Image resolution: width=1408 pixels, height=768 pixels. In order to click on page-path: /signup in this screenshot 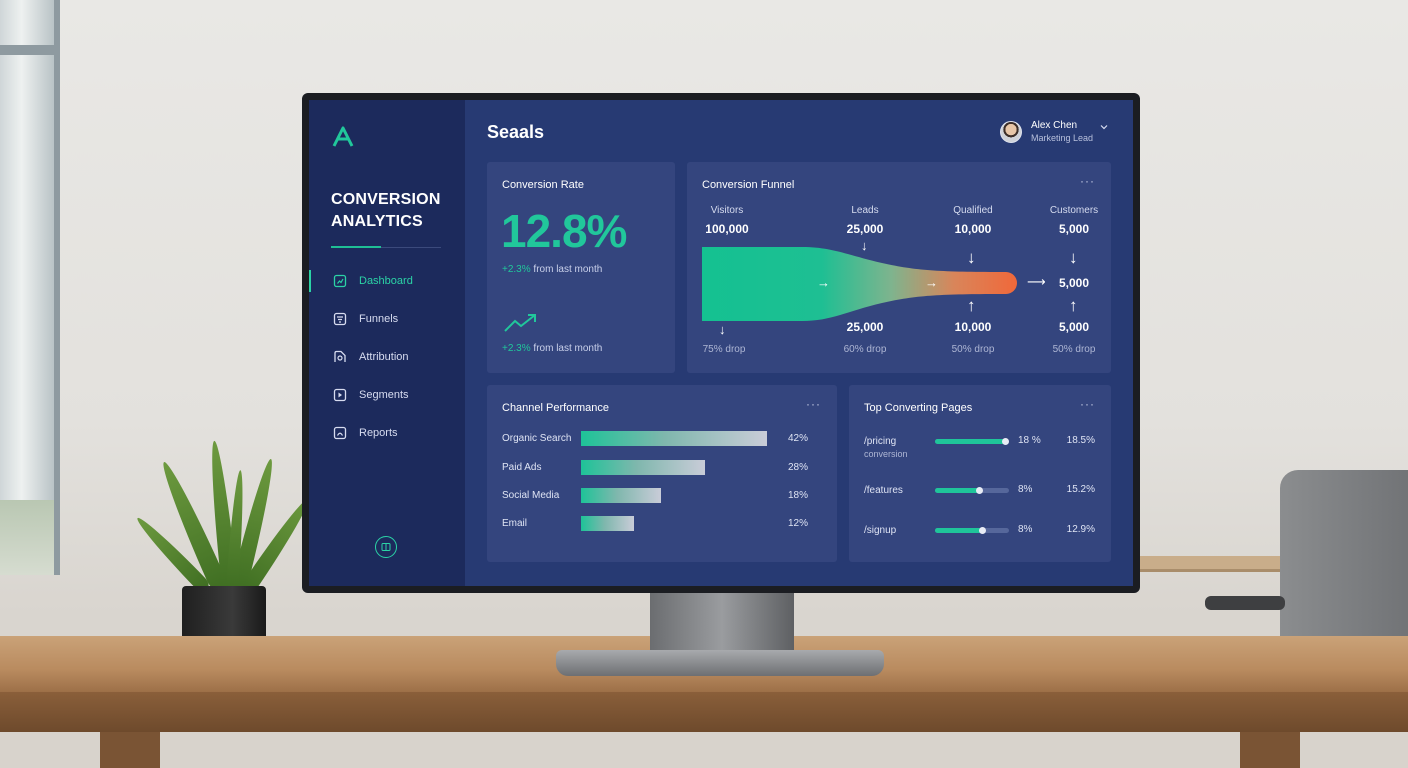, I will do `click(880, 530)`.